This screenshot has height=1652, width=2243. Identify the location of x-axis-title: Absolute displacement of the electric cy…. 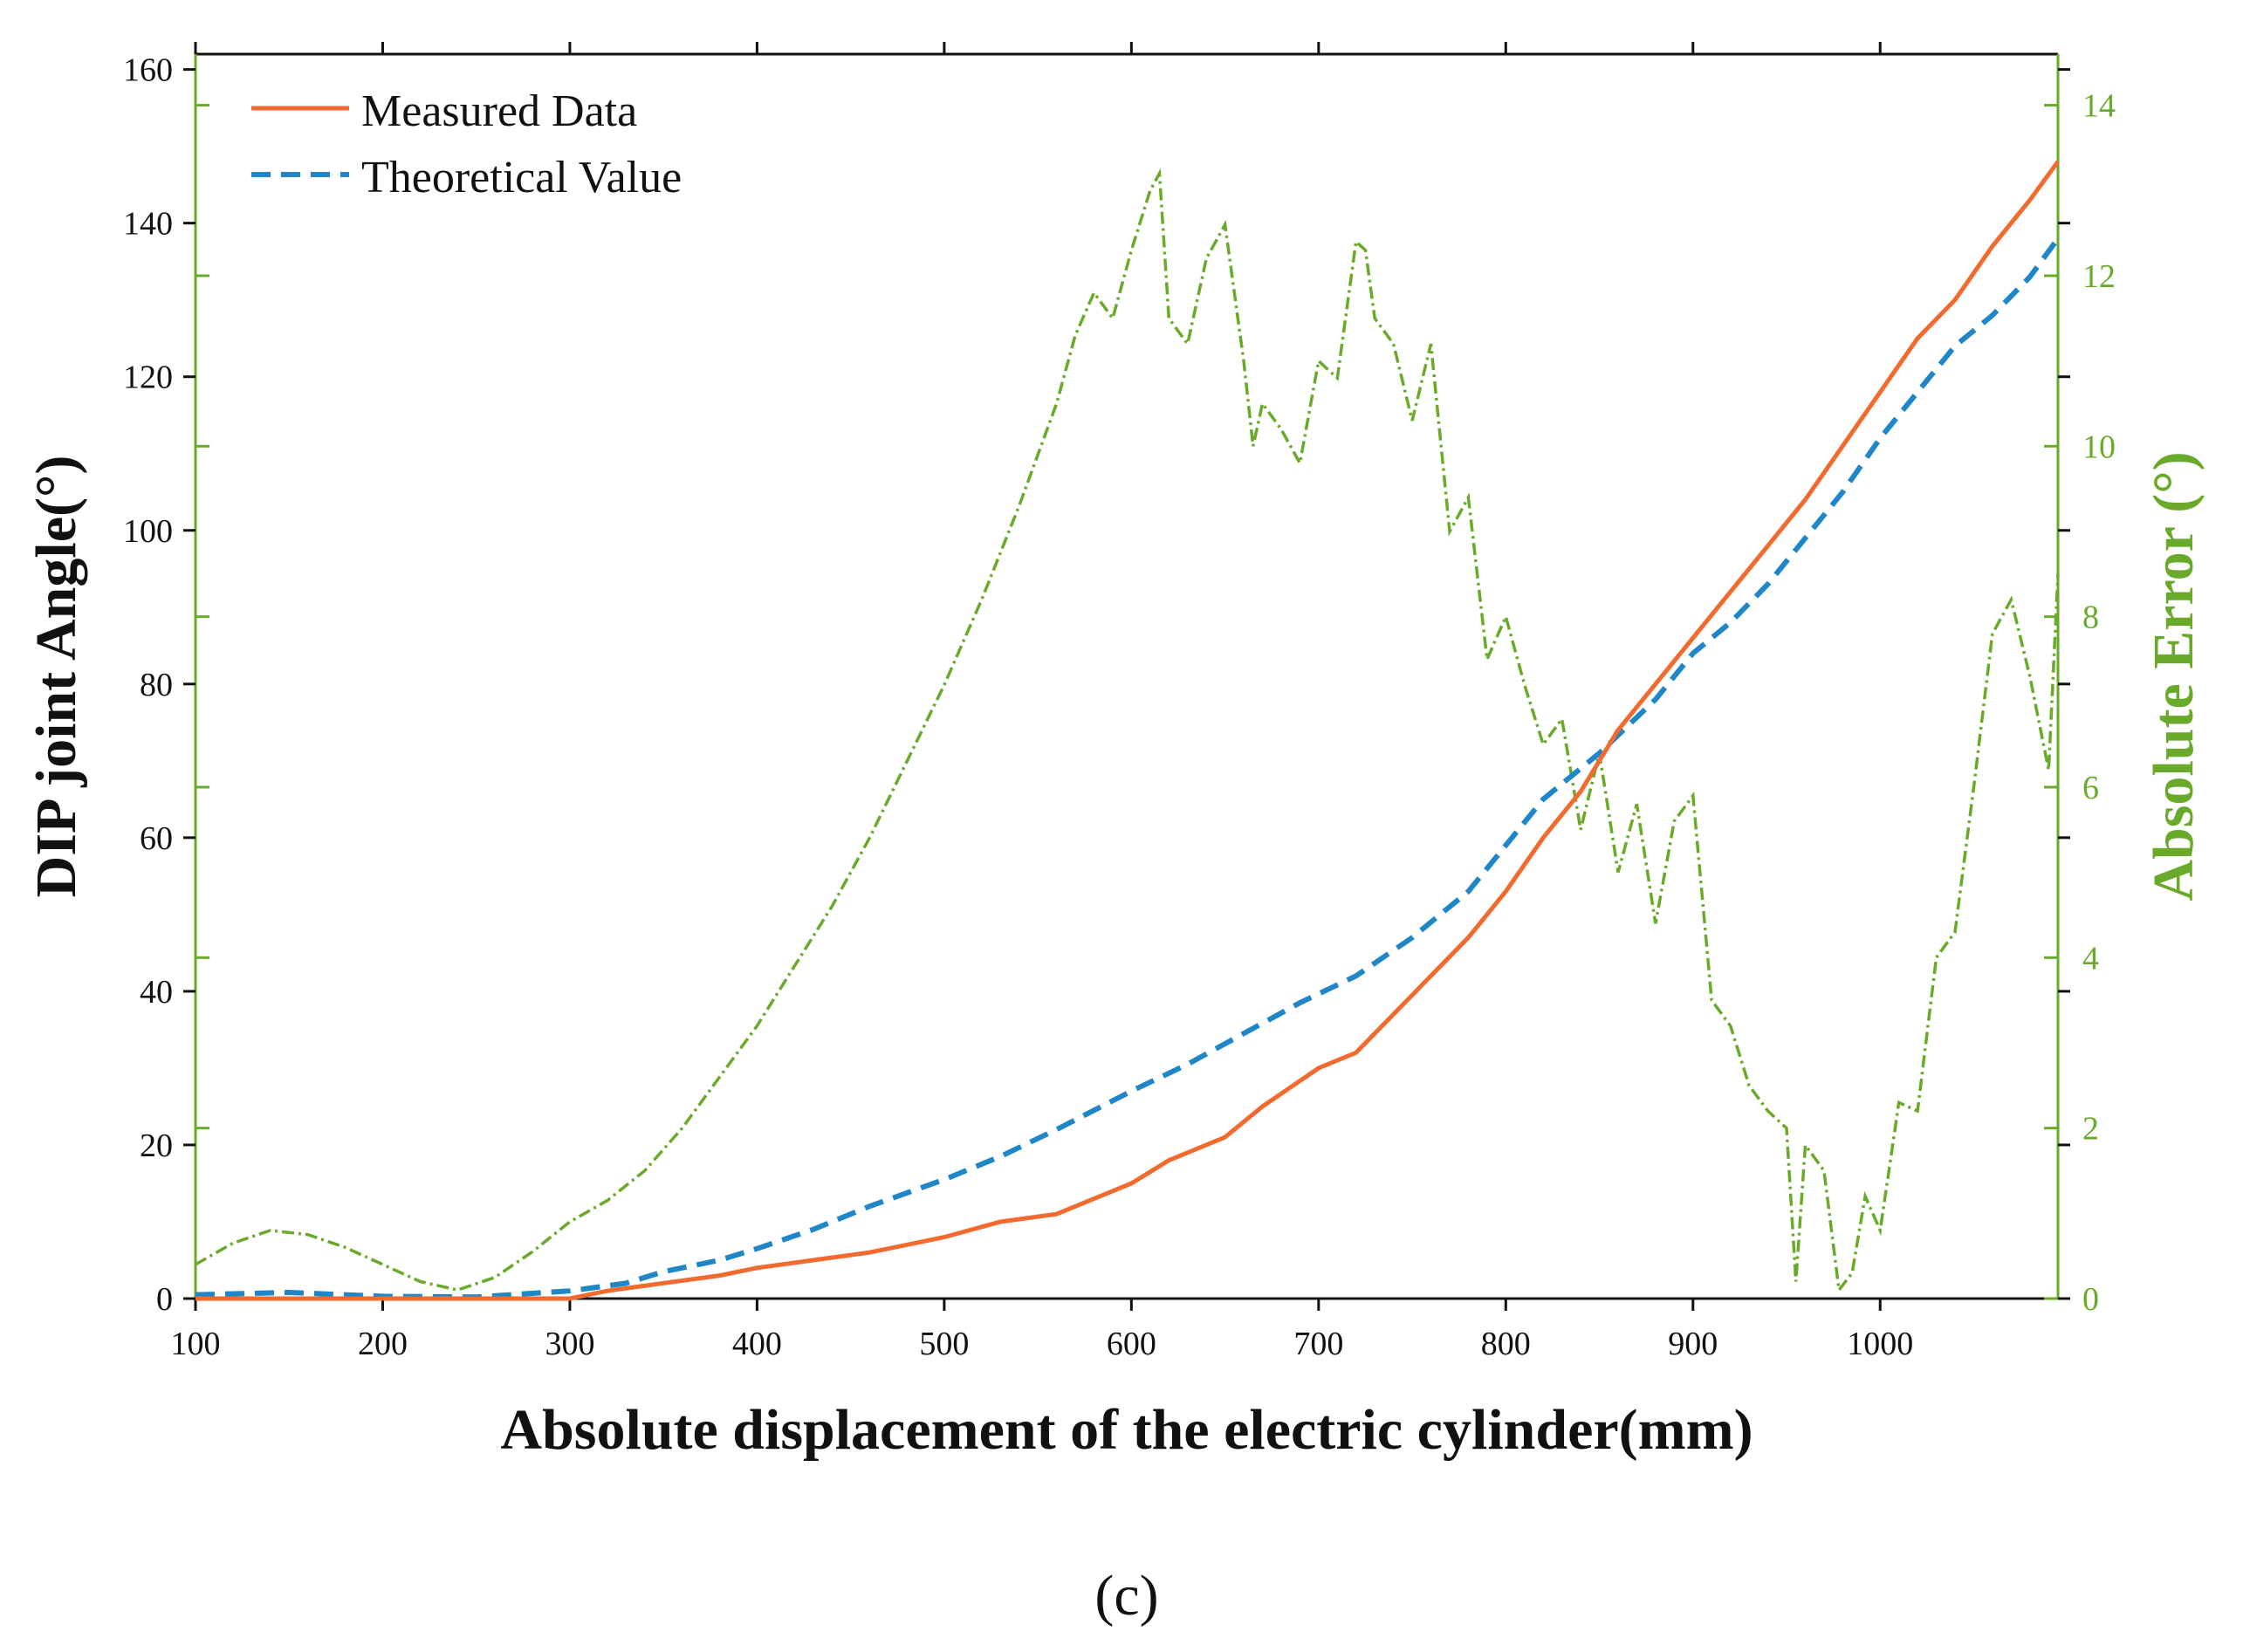
(1126, 1430).